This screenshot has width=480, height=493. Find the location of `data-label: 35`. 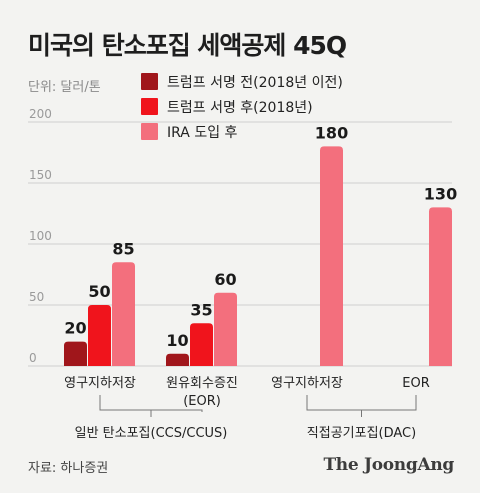

data-label: 35 is located at coordinates (201, 309).